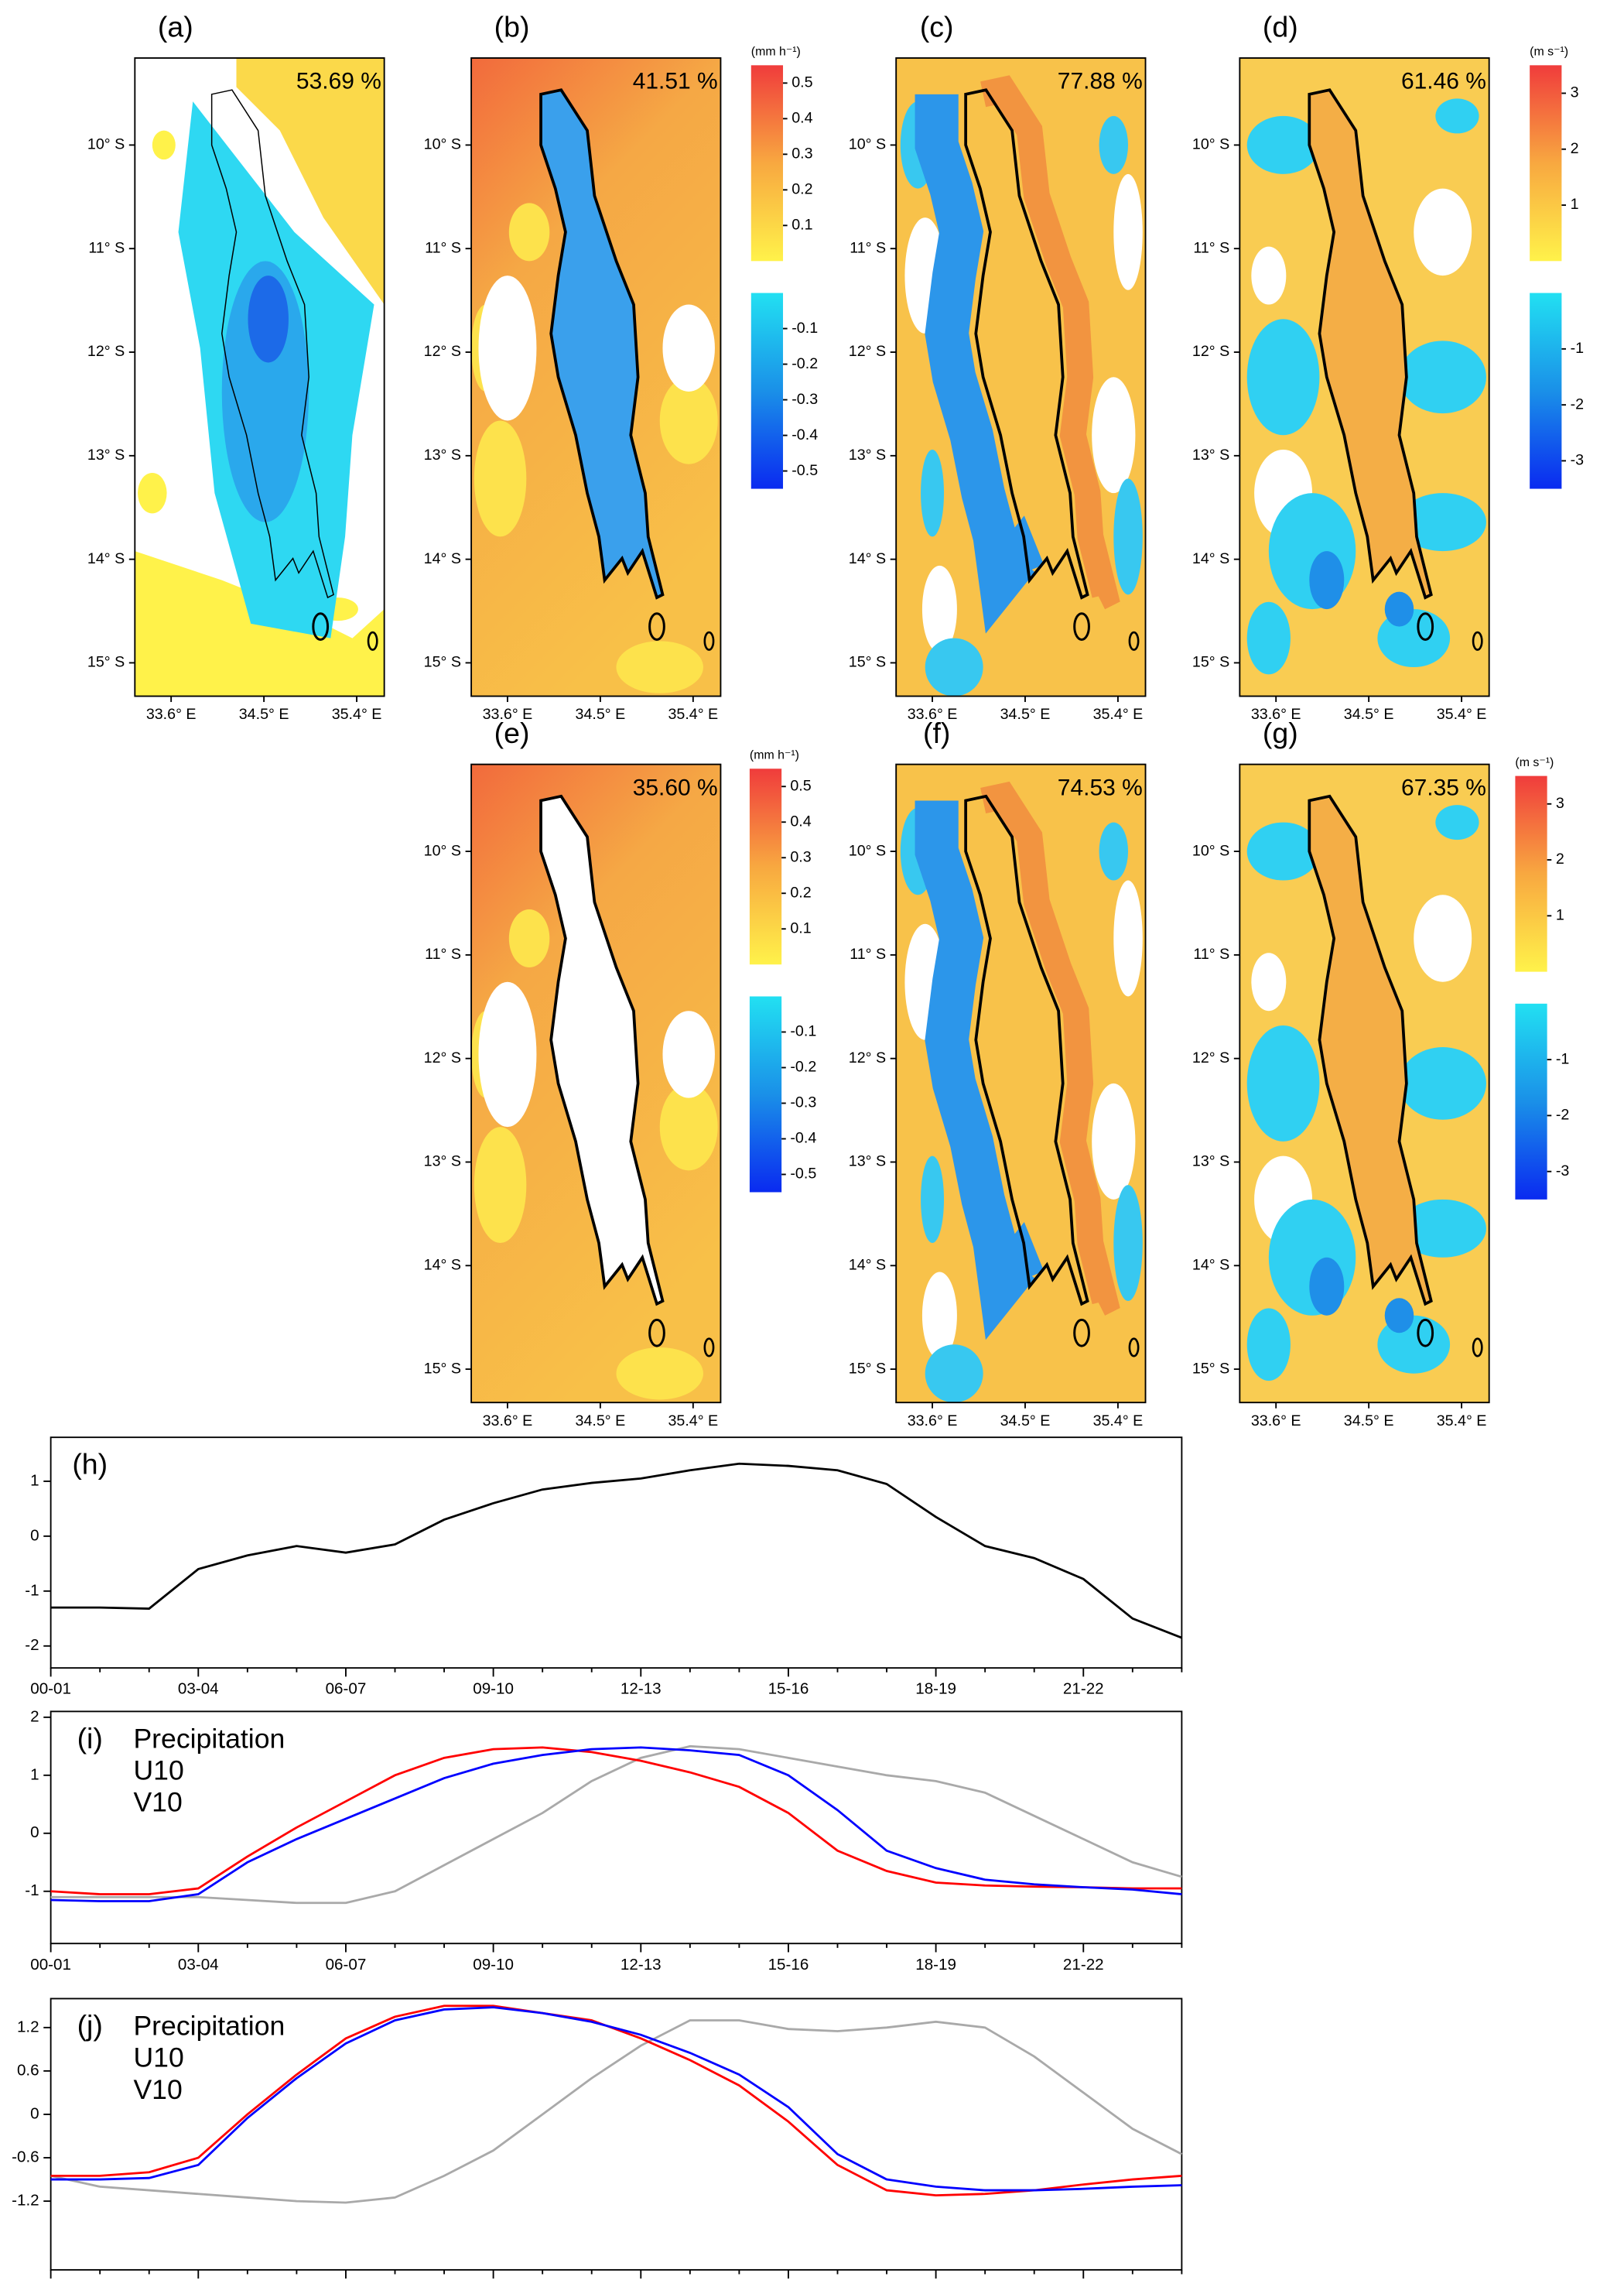 This screenshot has width=1624, height=2280. I want to click on y-tick-label: 1, so click(34, 1480).